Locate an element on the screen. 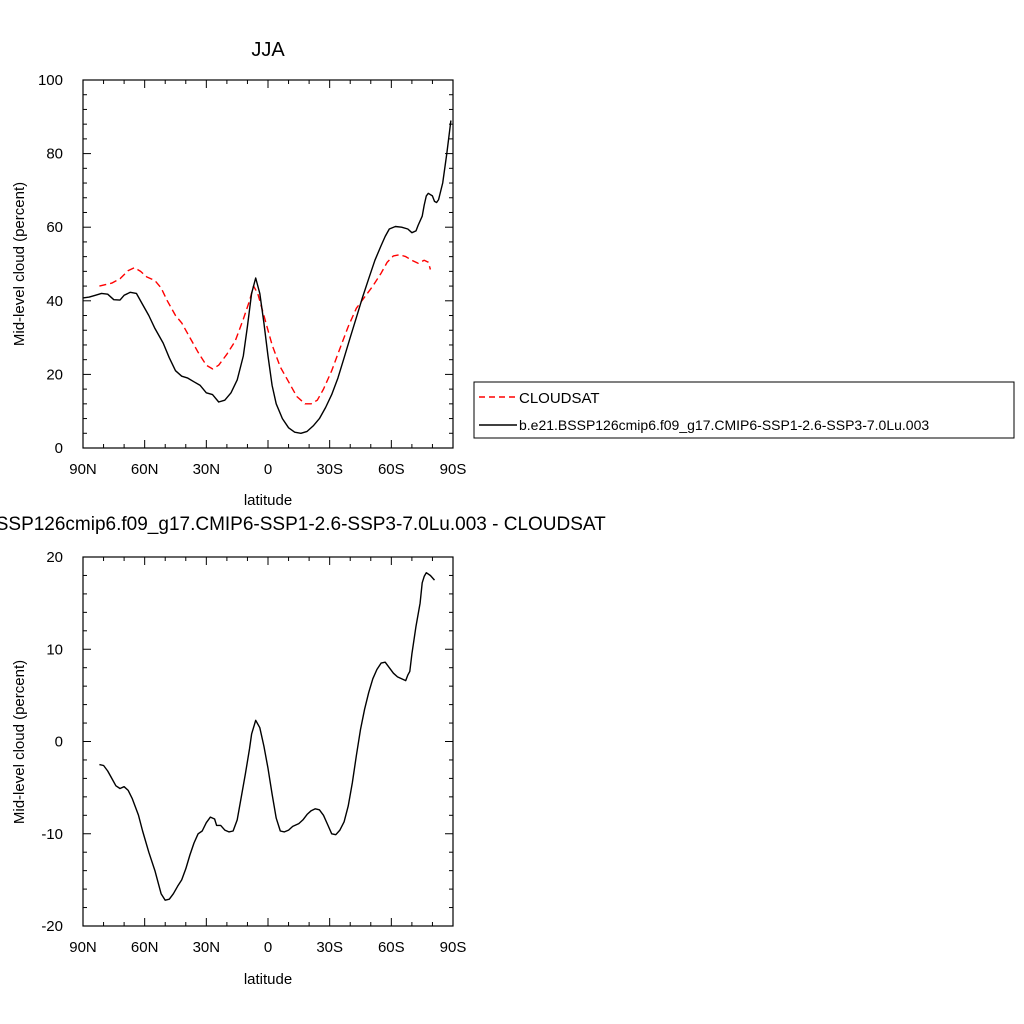 This screenshot has height=1024, width=1024. legend-box is located at coordinates (744, 410).